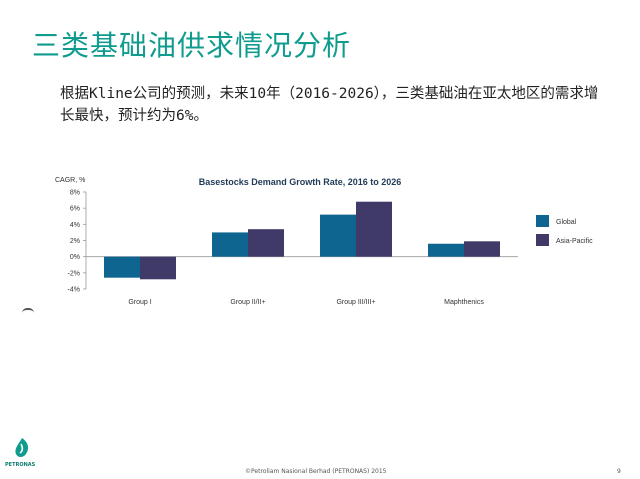 The width and height of the screenshot is (640, 479). Describe the element at coordinates (75, 257) in the screenshot. I see `y-tick-label: 0%` at that location.